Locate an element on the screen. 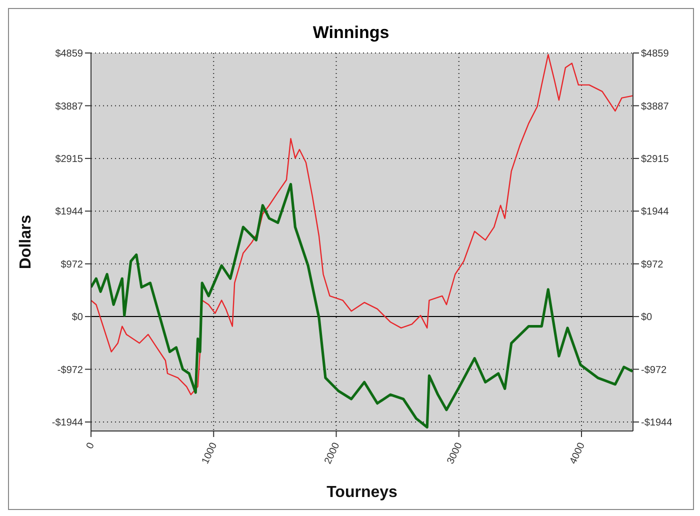 The width and height of the screenshot is (700, 516). y-tick-label: $4859 is located at coordinates (69, 54).